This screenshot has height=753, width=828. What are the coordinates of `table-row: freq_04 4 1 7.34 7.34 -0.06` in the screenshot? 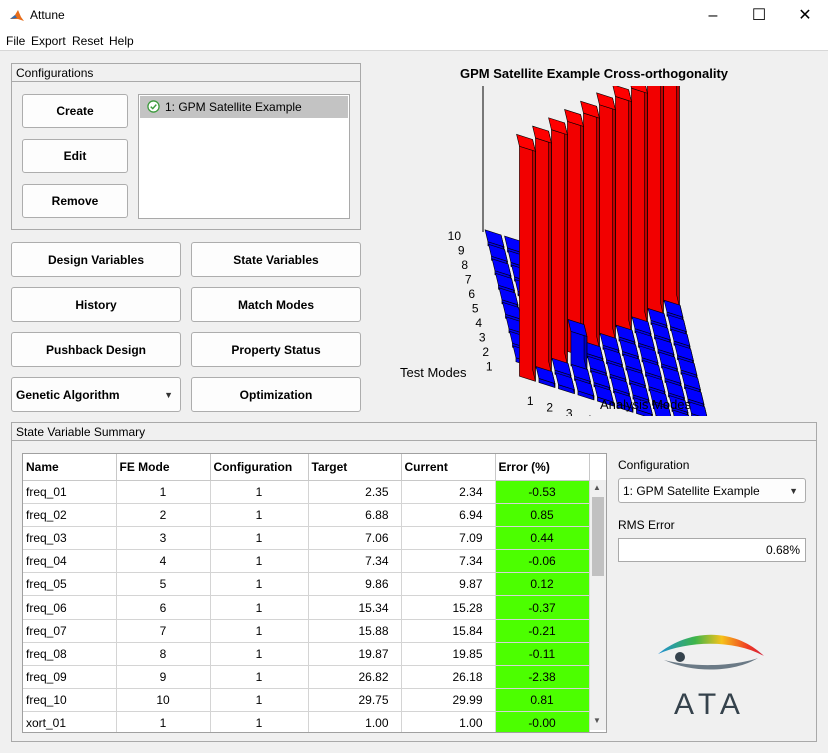 It's located at (306, 561).